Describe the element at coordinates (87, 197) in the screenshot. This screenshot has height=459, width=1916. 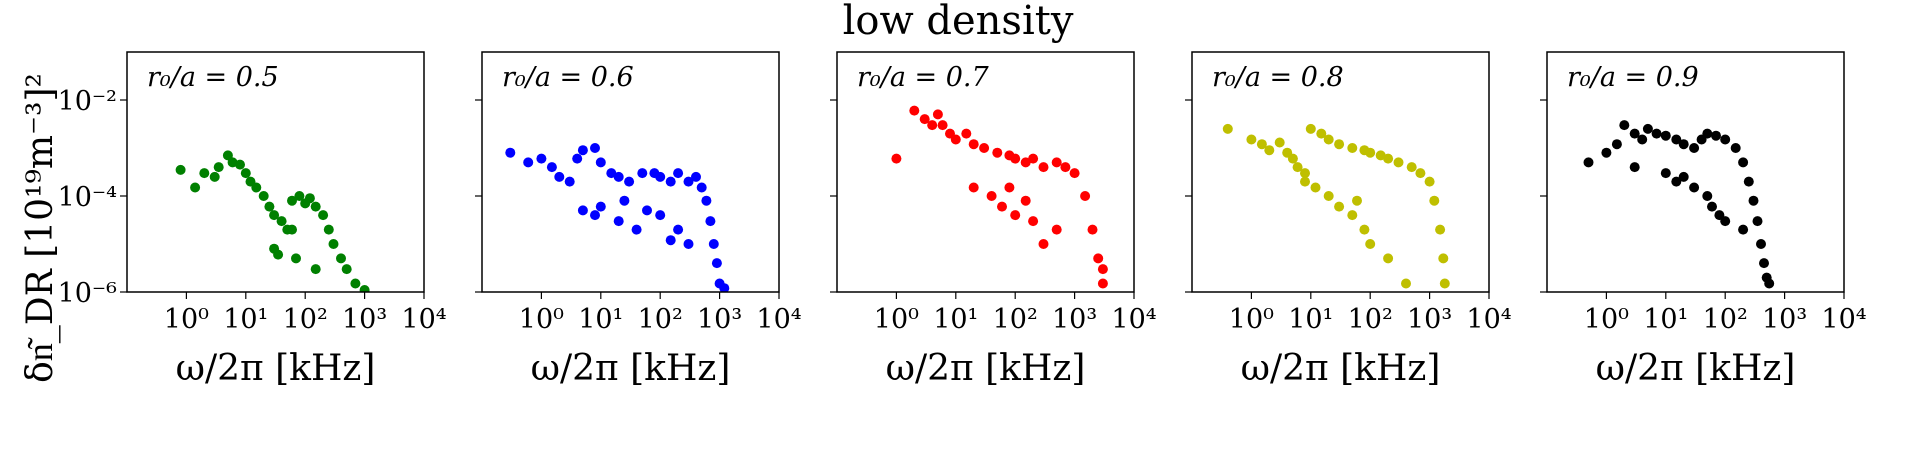
I see `y-tick-label: 10⁻⁴` at that location.